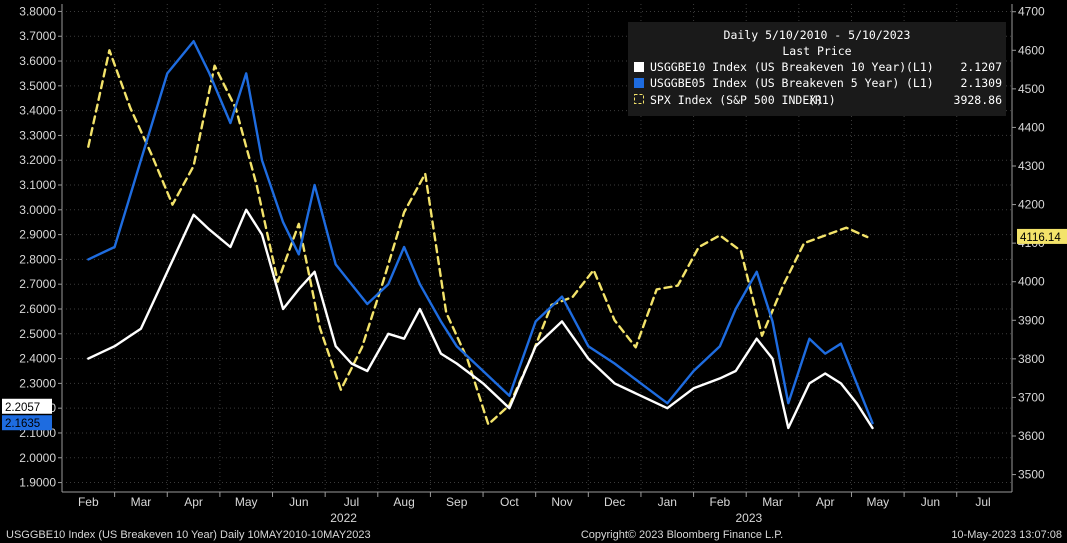 This screenshot has height=543, width=1067. I want to click on value-tag-spx-label: 4116.14, so click(1040, 238).